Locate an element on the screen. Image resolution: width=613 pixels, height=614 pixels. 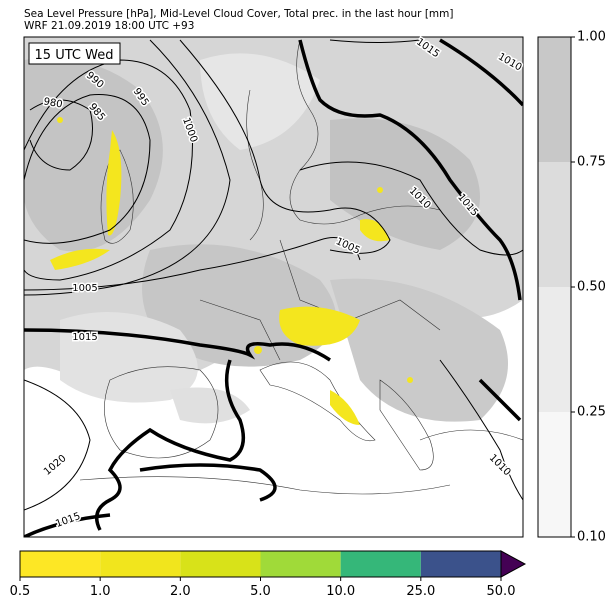
colorbar-extend is located at coordinates (513, 564).